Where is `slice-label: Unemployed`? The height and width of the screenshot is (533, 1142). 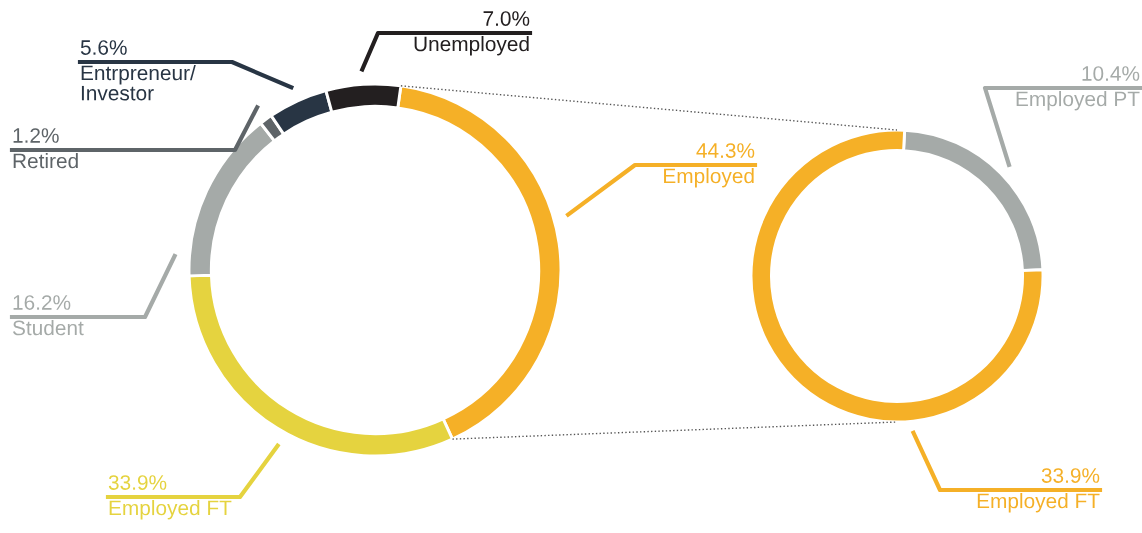
slice-label: Unemployed is located at coordinates (471, 46).